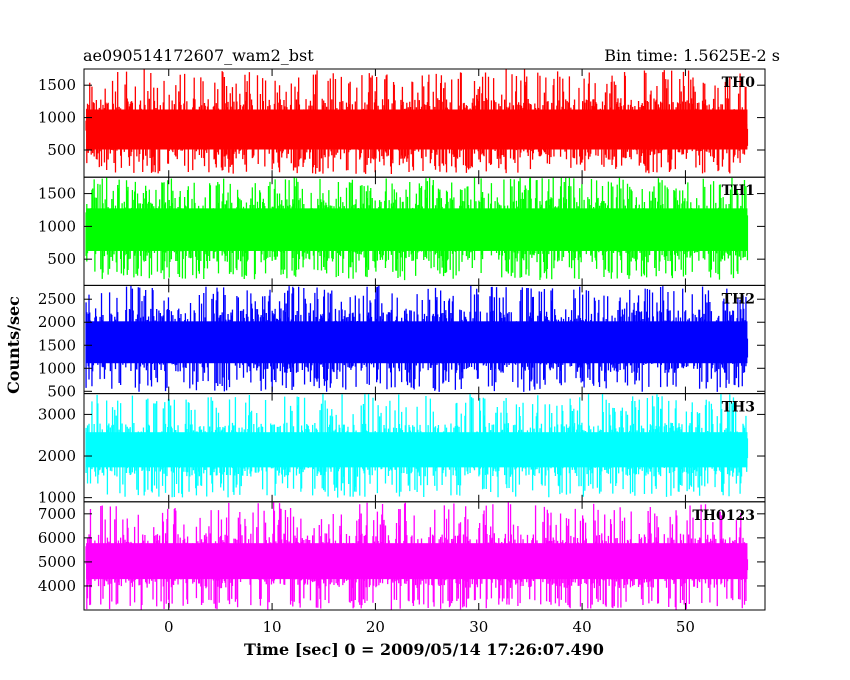 The height and width of the screenshot is (680, 850). What do you see at coordinates (692, 55) in the screenshot?
I see `bin-time-label: Bin time: 1.5625E-2 s` at bounding box center [692, 55].